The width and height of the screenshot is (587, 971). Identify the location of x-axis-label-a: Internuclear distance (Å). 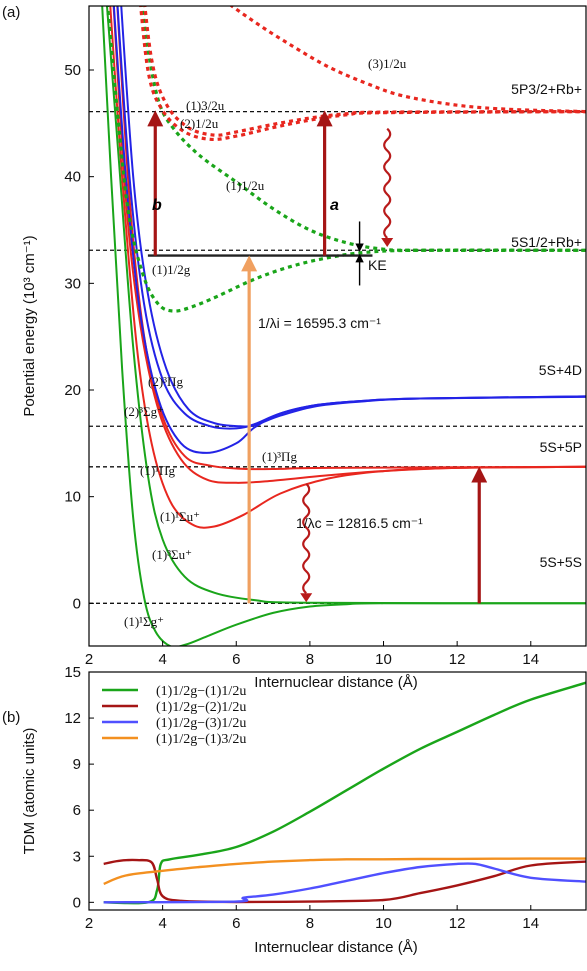
(335, 682).